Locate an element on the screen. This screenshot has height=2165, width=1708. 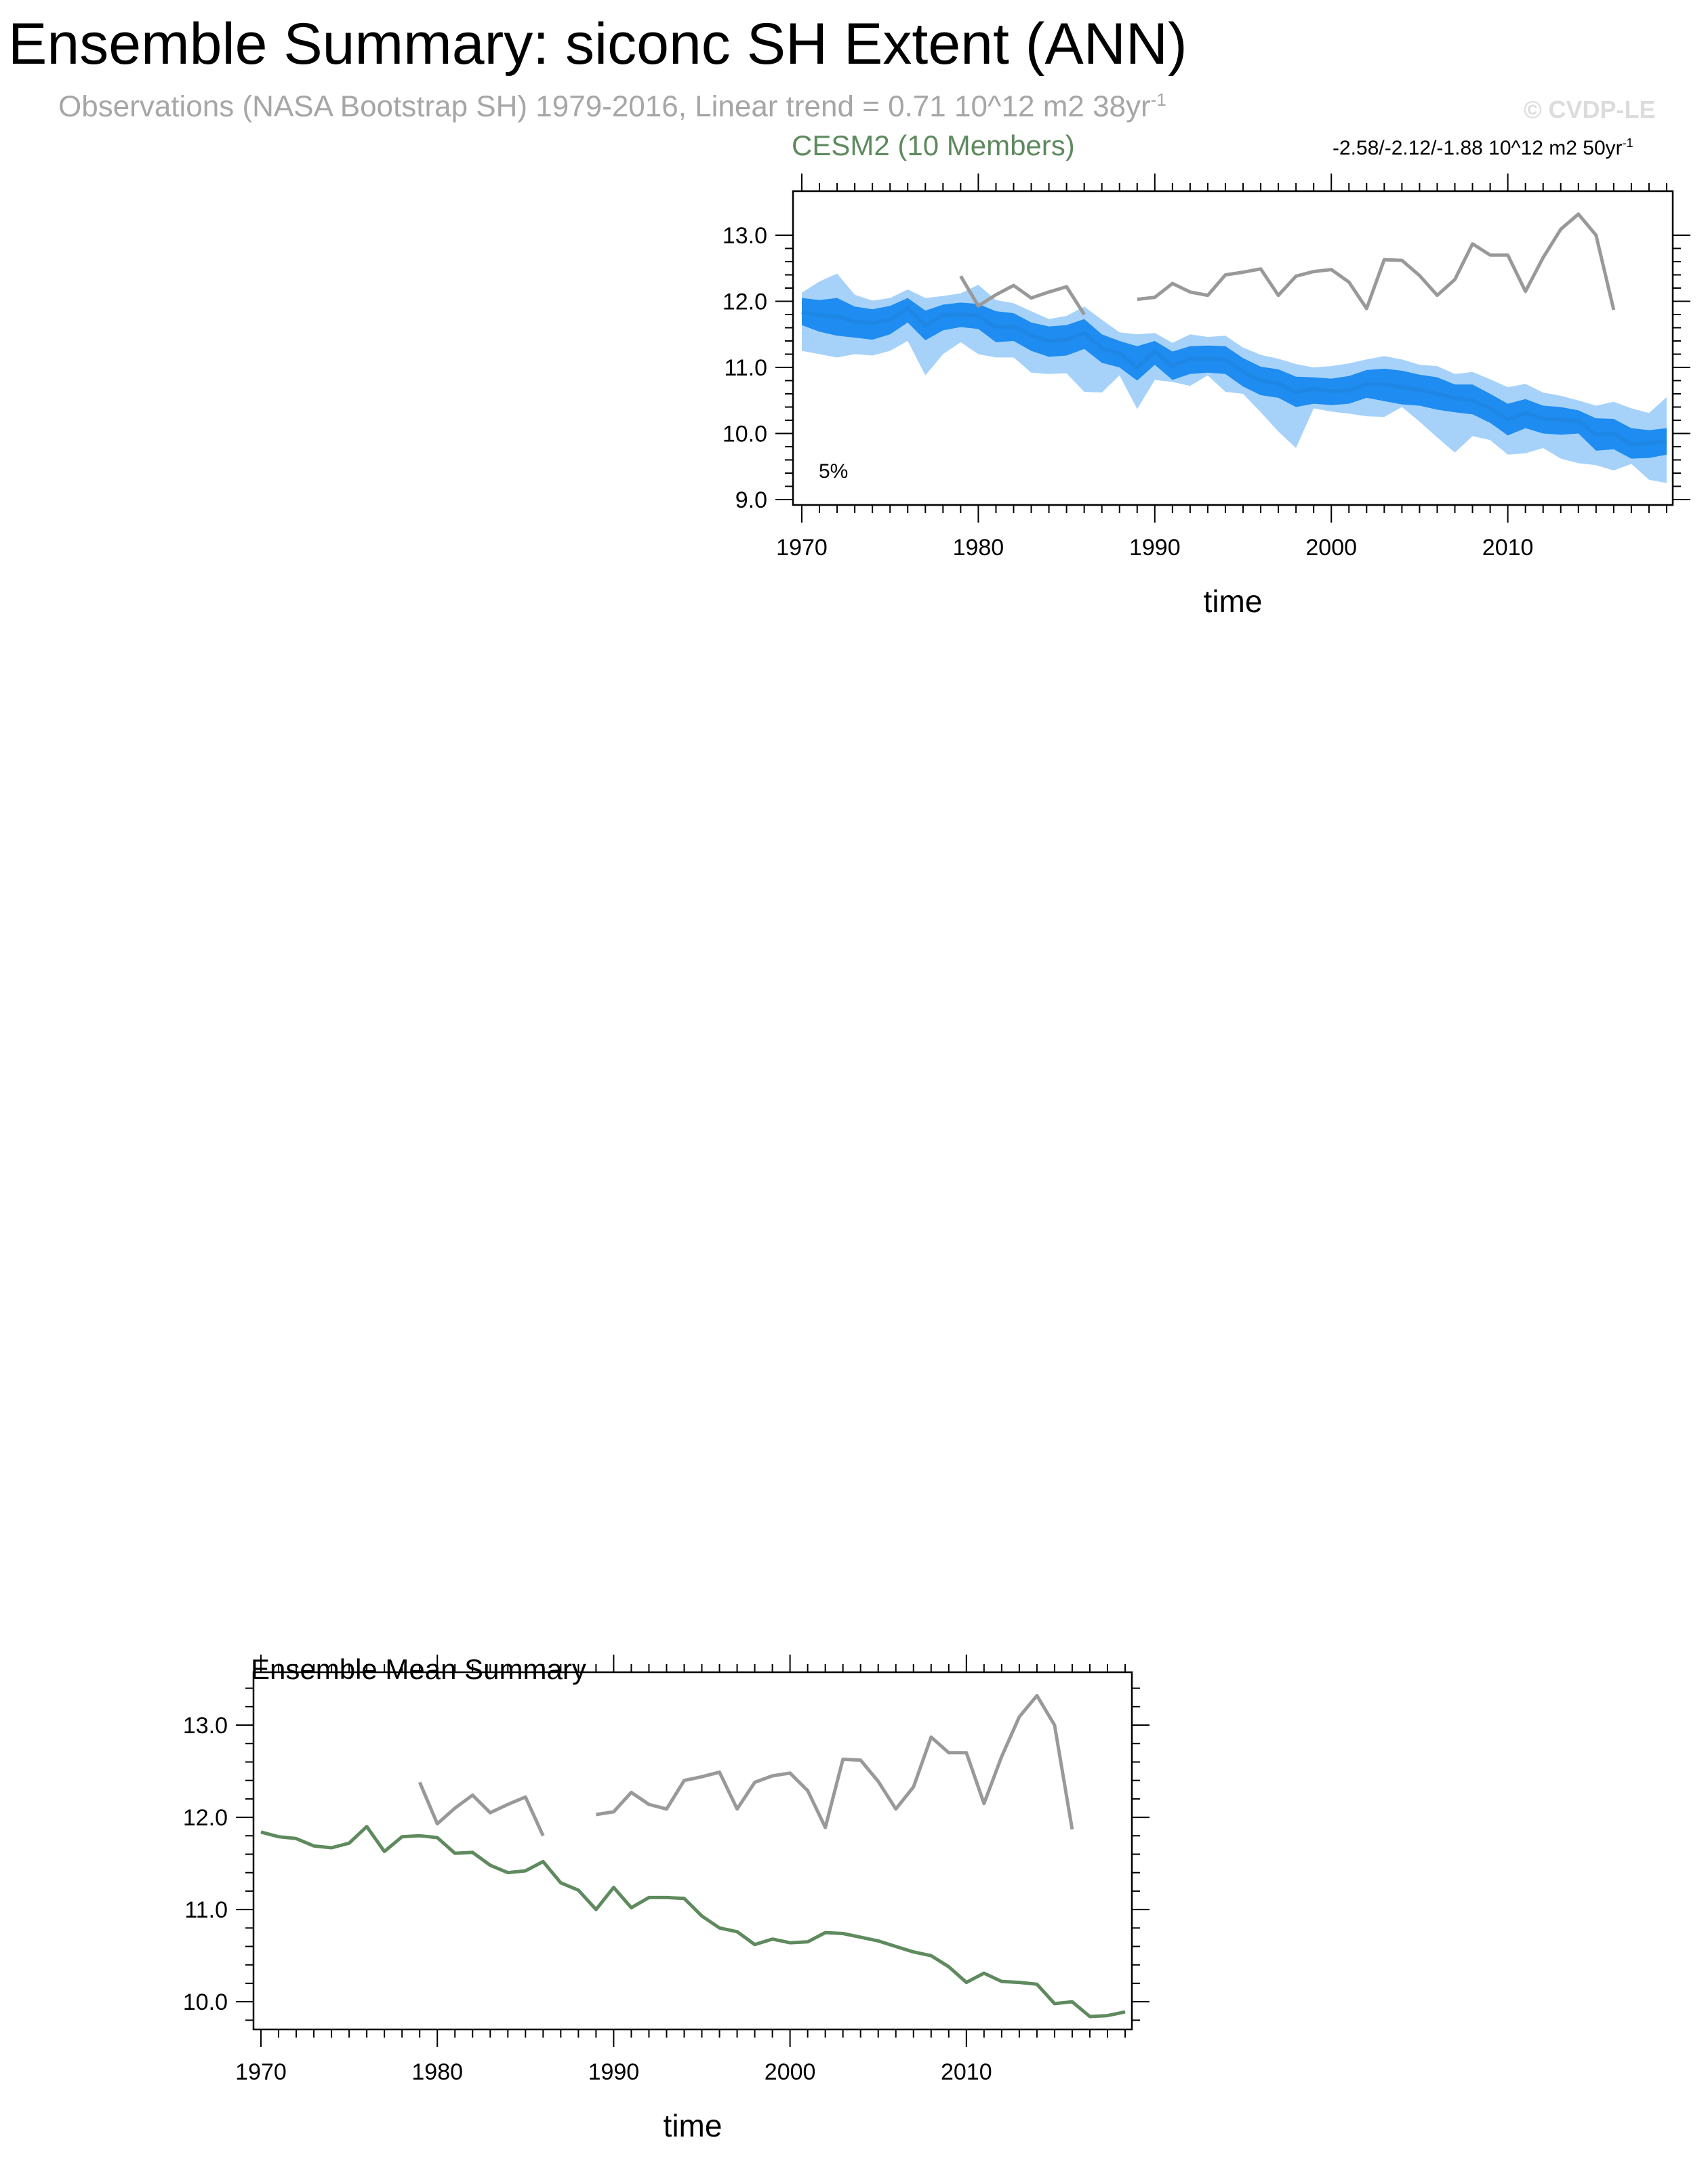
panel-title: CESM2 (10 Members) is located at coordinates (934, 145).